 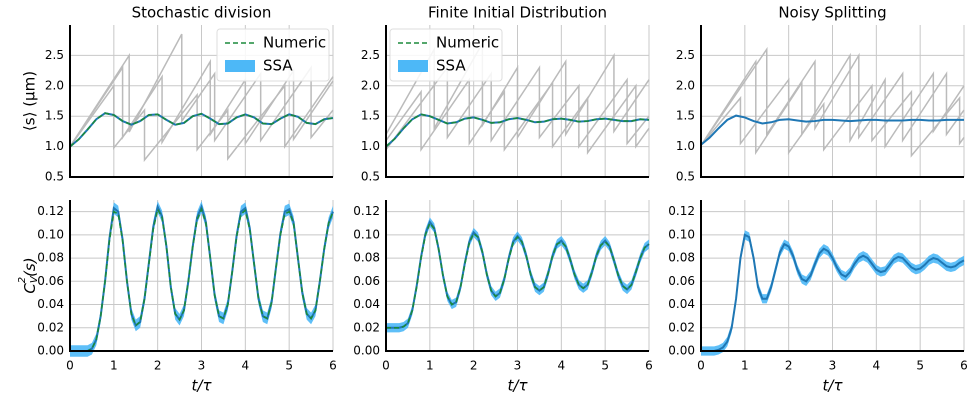 What do you see at coordinates (34, 279) in the screenshot?
I see `y-label-sub: V` at bounding box center [34, 279].